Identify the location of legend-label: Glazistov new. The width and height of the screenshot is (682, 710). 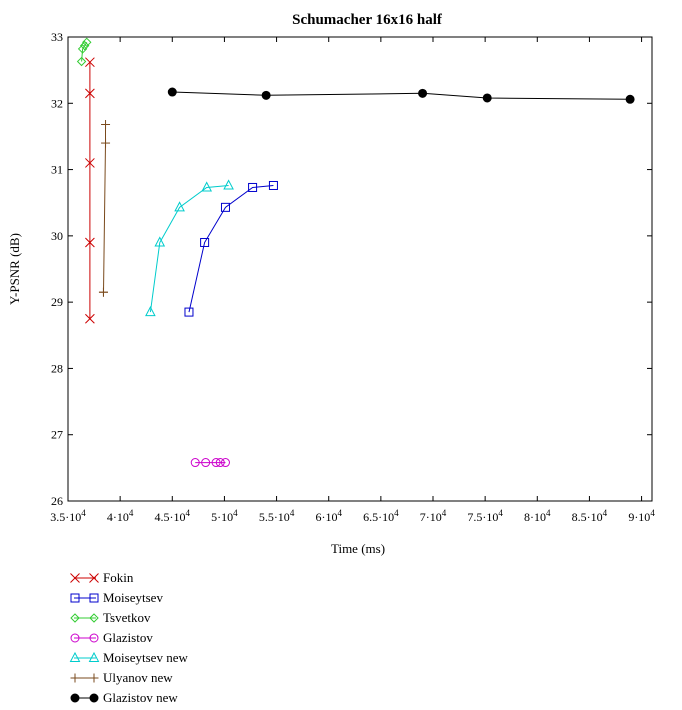
(140, 697).